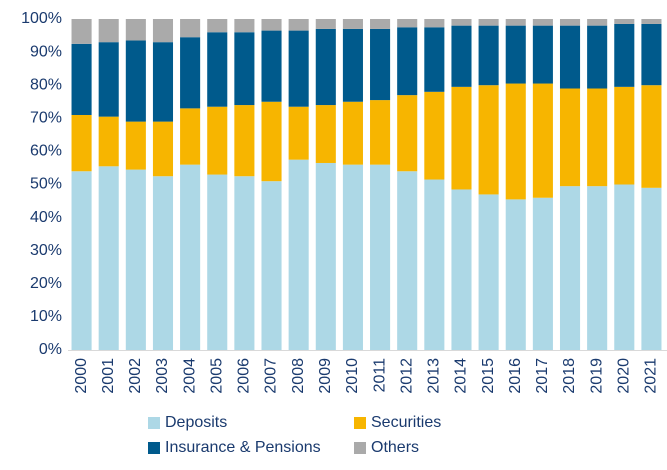 This screenshot has height=470, width=667. Describe the element at coordinates (162, 376) in the screenshot. I see `x-tick-label: 2003` at that location.